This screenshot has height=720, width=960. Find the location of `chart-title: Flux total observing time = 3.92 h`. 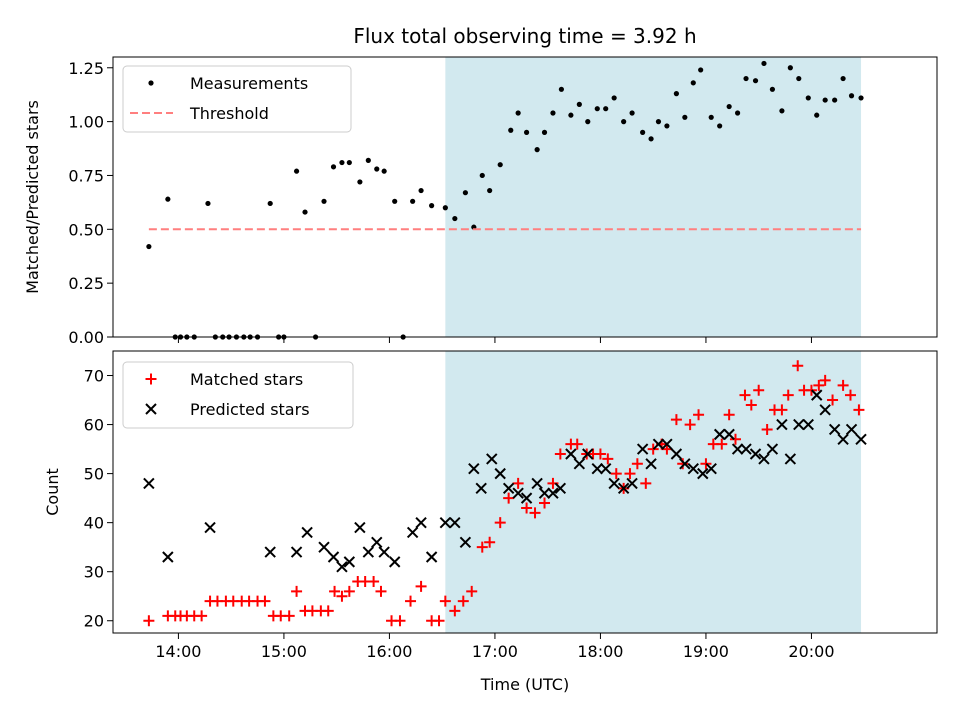

chart-title: Flux total observing time = 3.92 h is located at coordinates (524, 36).